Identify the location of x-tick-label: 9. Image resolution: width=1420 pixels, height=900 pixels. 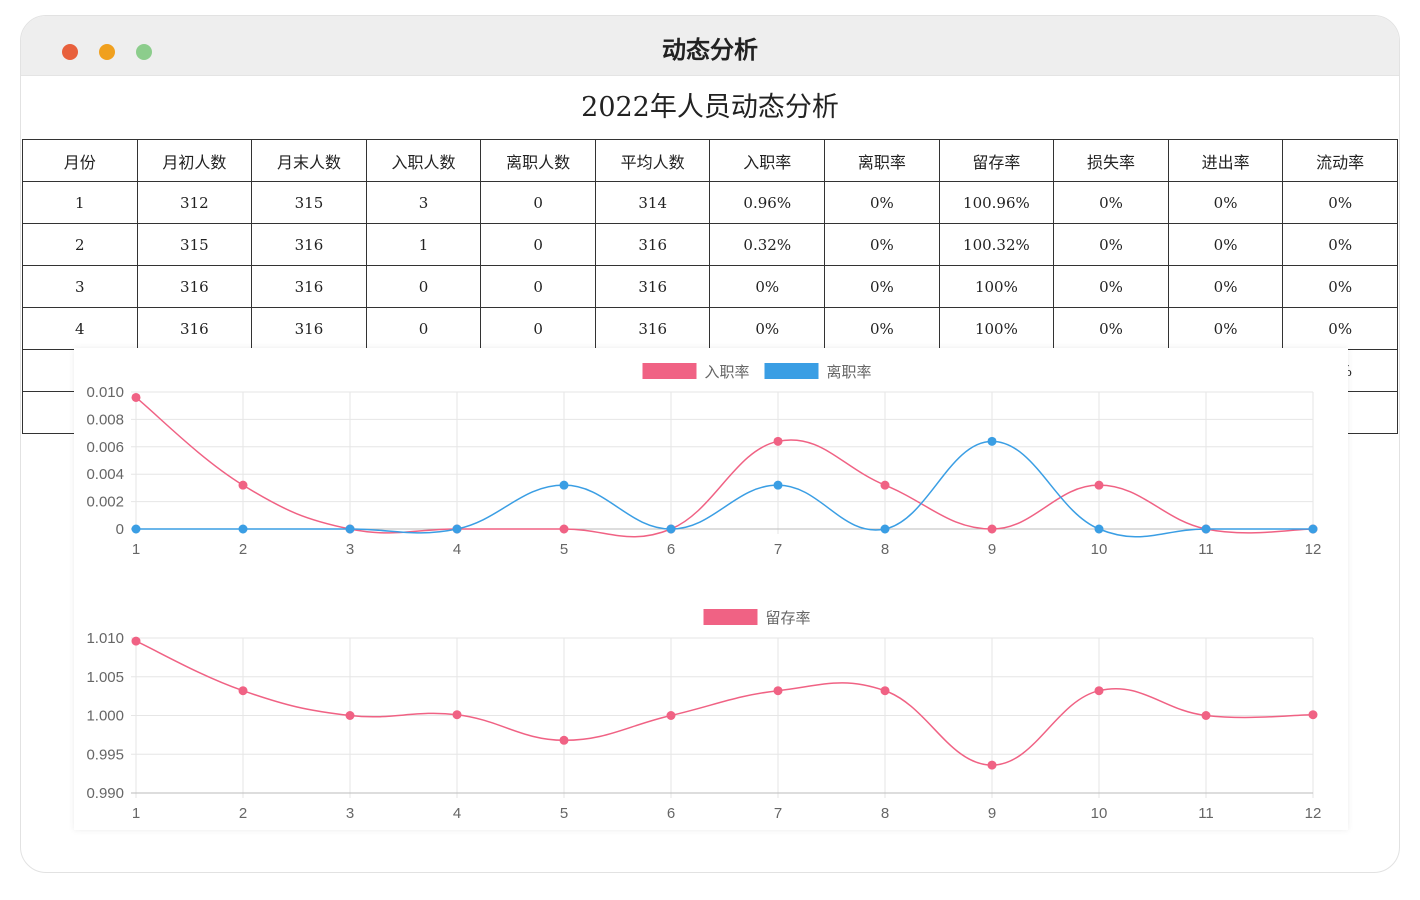
(992, 549).